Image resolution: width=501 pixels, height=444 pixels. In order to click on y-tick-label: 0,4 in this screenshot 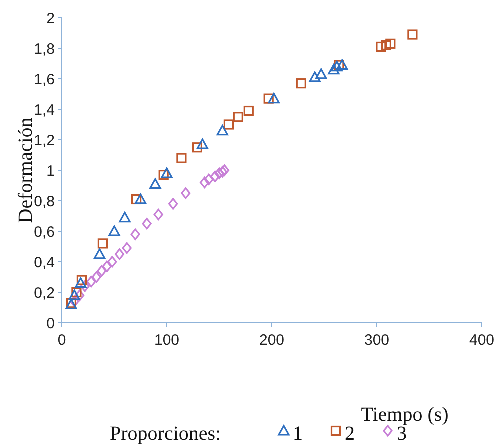, I will do `click(44, 263)`.